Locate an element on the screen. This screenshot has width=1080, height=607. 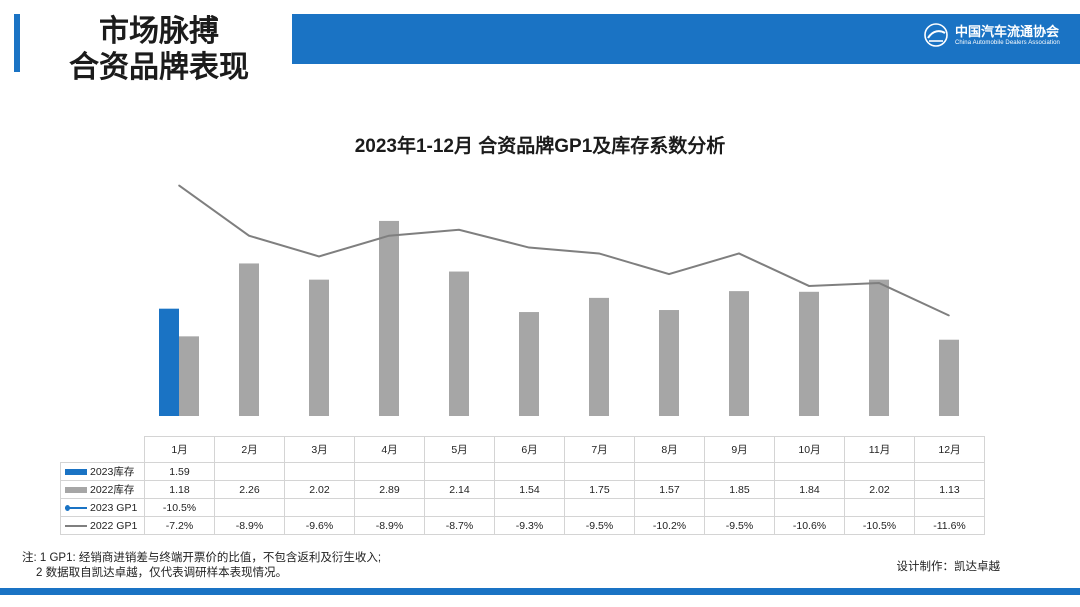
month-label-3: 3月 is located at coordinates (319, 449).